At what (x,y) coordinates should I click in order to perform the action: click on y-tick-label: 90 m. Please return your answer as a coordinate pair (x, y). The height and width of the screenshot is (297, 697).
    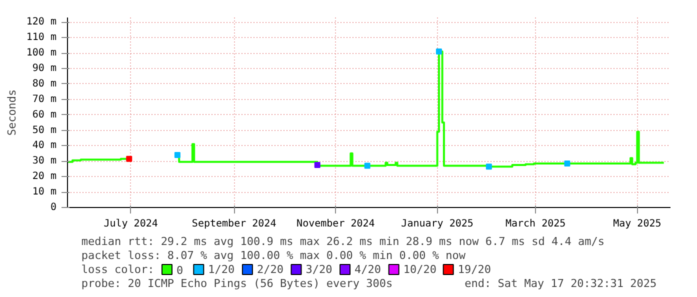
    Looking at the image, I should click on (44, 68).